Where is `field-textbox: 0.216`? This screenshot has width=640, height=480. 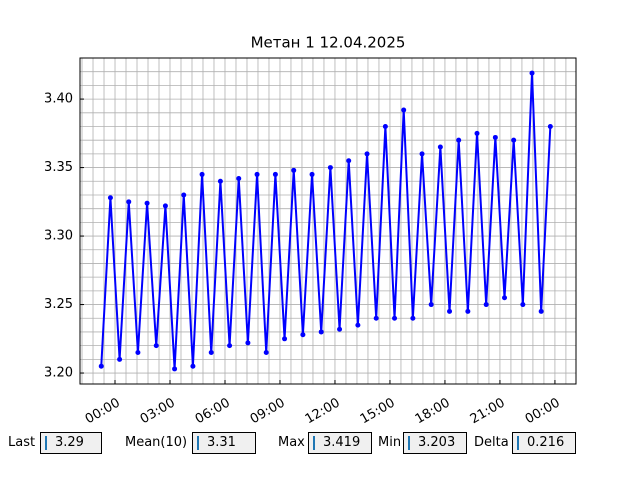
field-textbox: 0.216 is located at coordinates (544, 443).